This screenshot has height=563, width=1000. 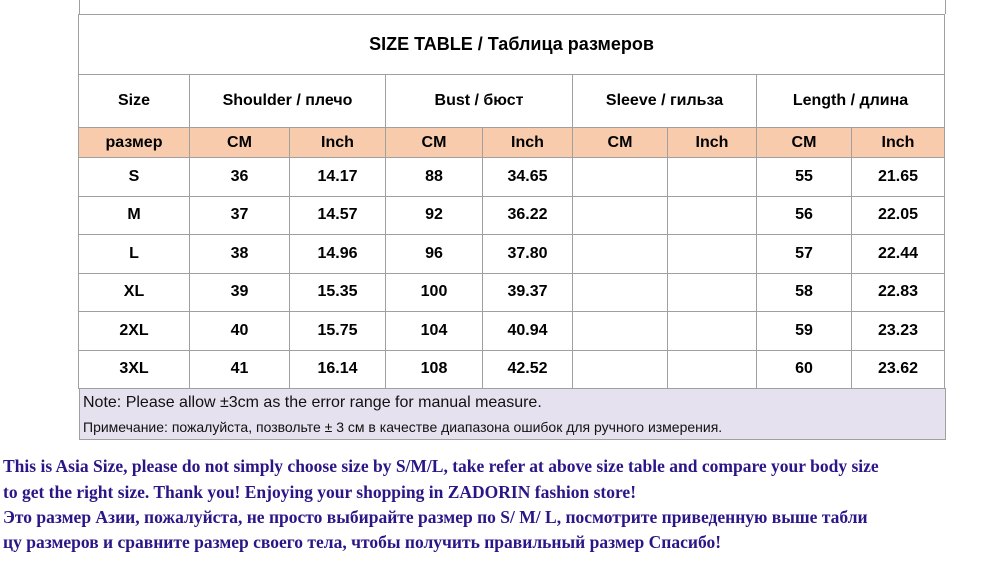 I want to click on table-cell: 92, so click(x=434, y=215).